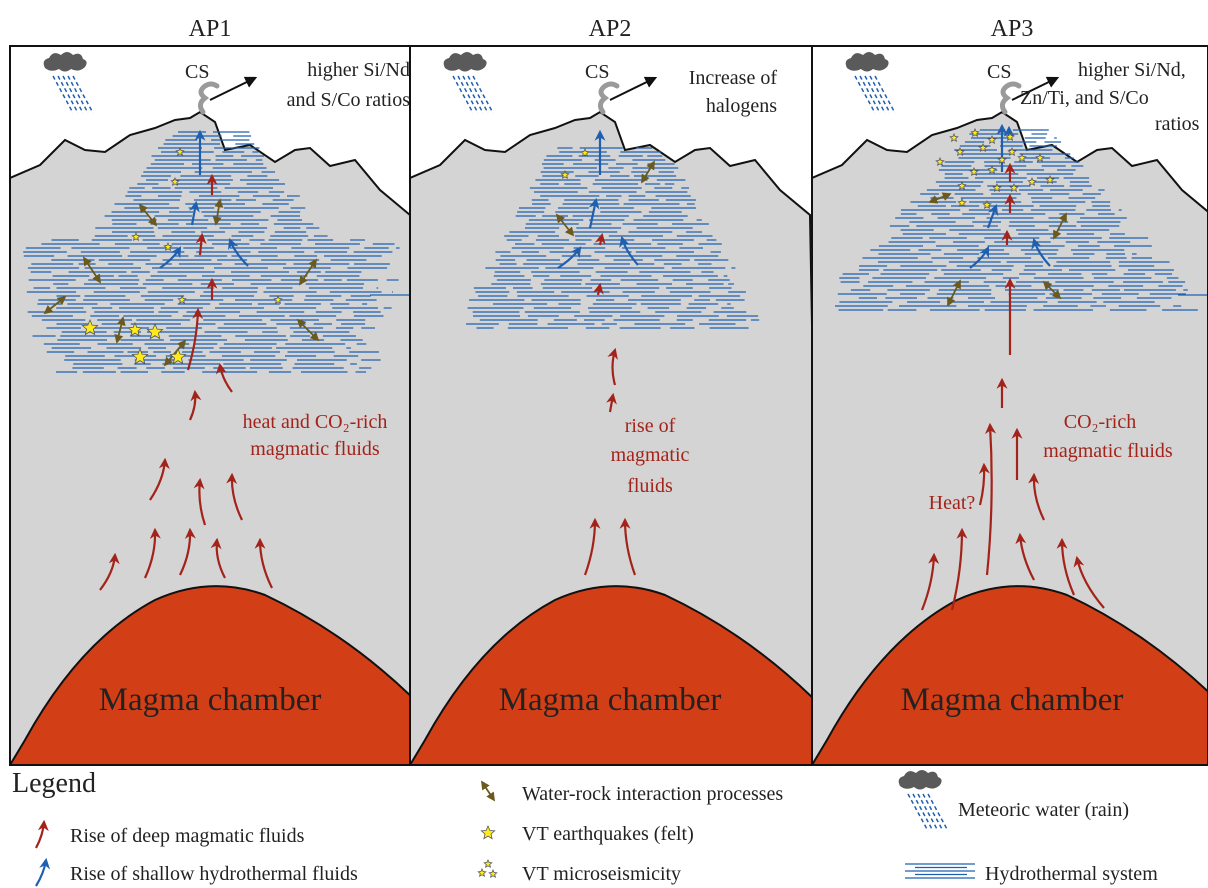 This screenshot has height=888, width=1208. Describe the element at coordinates (608, 834) in the screenshot. I see `legend-item: VT earthquakes (felt)` at that location.